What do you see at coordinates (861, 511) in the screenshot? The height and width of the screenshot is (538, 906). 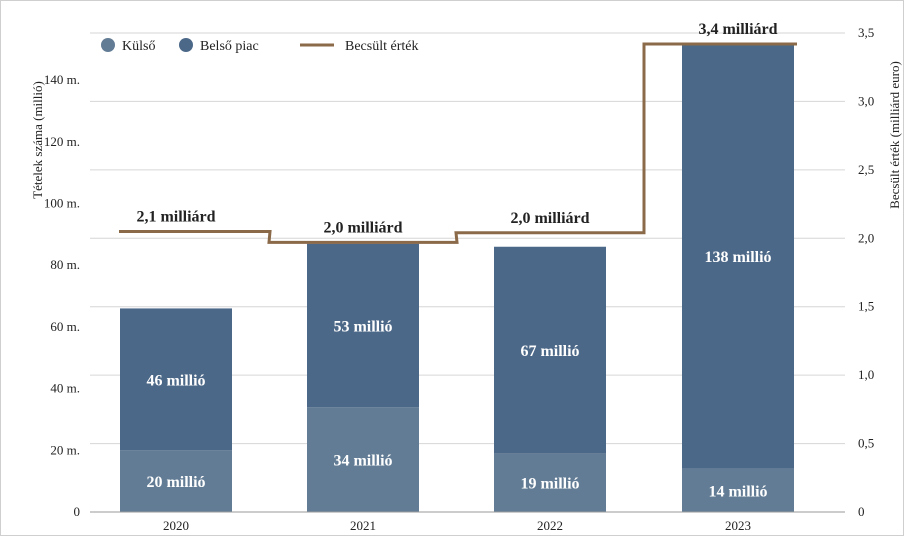 I see `y-tick-label-right: 0` at bounding box center [861, 511].